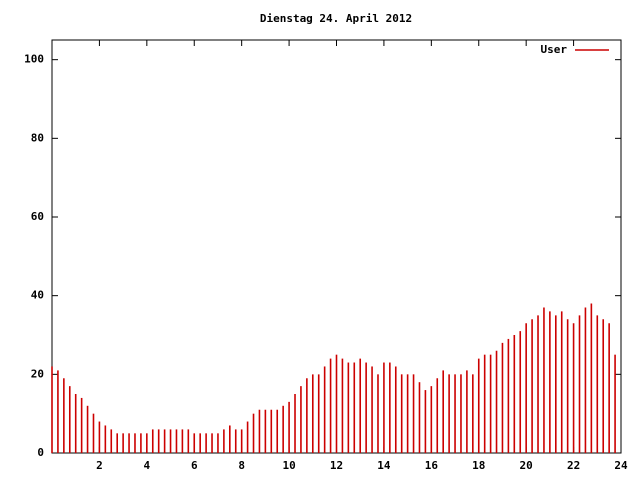 This screenshot has width=640, height=480. What do you see at coordinates (288, 465) in the screenshot?
I see `x-tick-label: 10` at bounding box center [288, 465].